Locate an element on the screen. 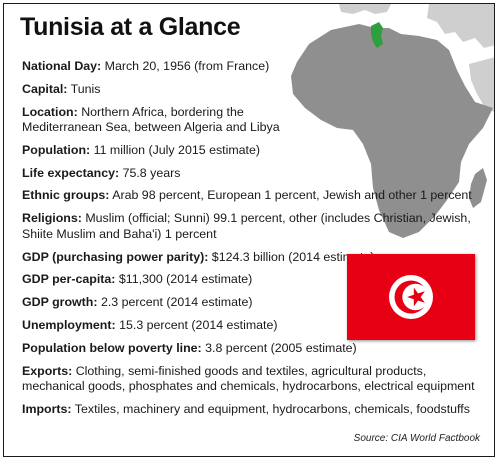  fact-value: March 20, 1956 (from France) is located at coordinates (187, 66).